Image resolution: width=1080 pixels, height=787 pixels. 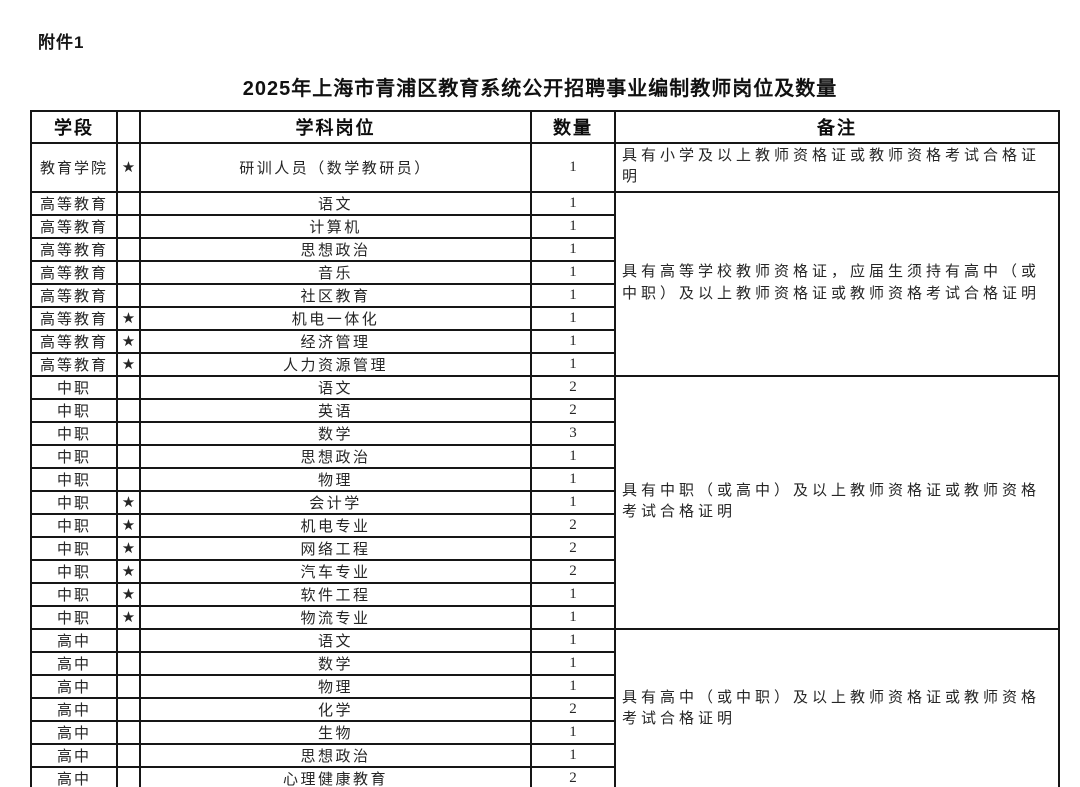 What do you see at coordinates (540, 89) in the screenshot?
I see `page-title: 2025年上海市青浦区教育系统公开招聘事业编制教师岗位及数量` at bounding box center [540, 89].